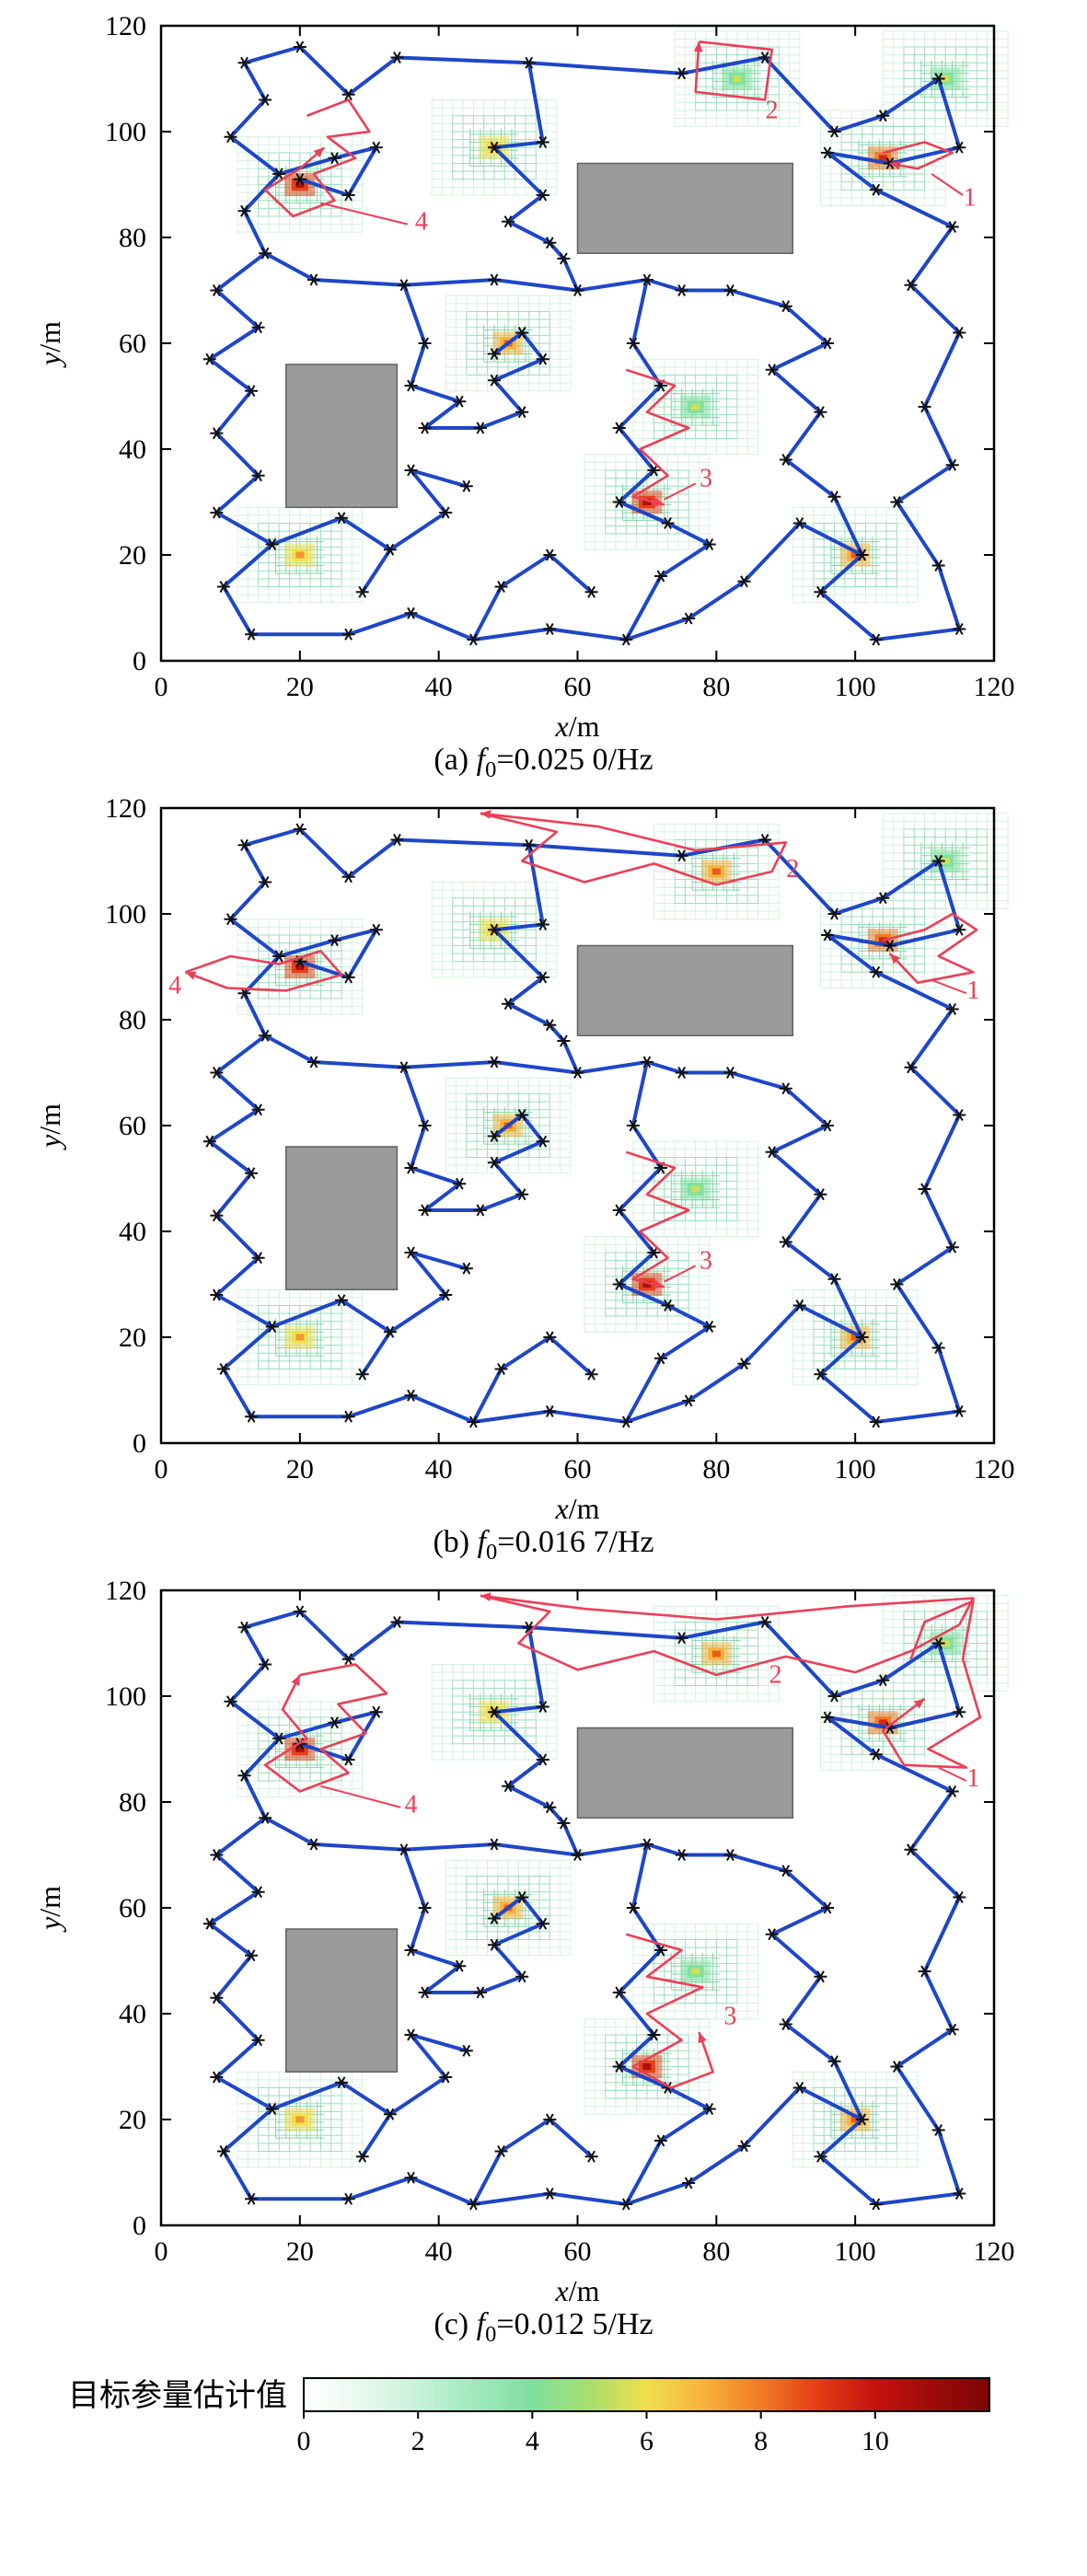 This screenshot has height=2576, width=1087. What do you see at coordinates (418, 2441) in the screenshot?
I see `colorbar-tick-label: 2` at bounding box center [418, 2441].